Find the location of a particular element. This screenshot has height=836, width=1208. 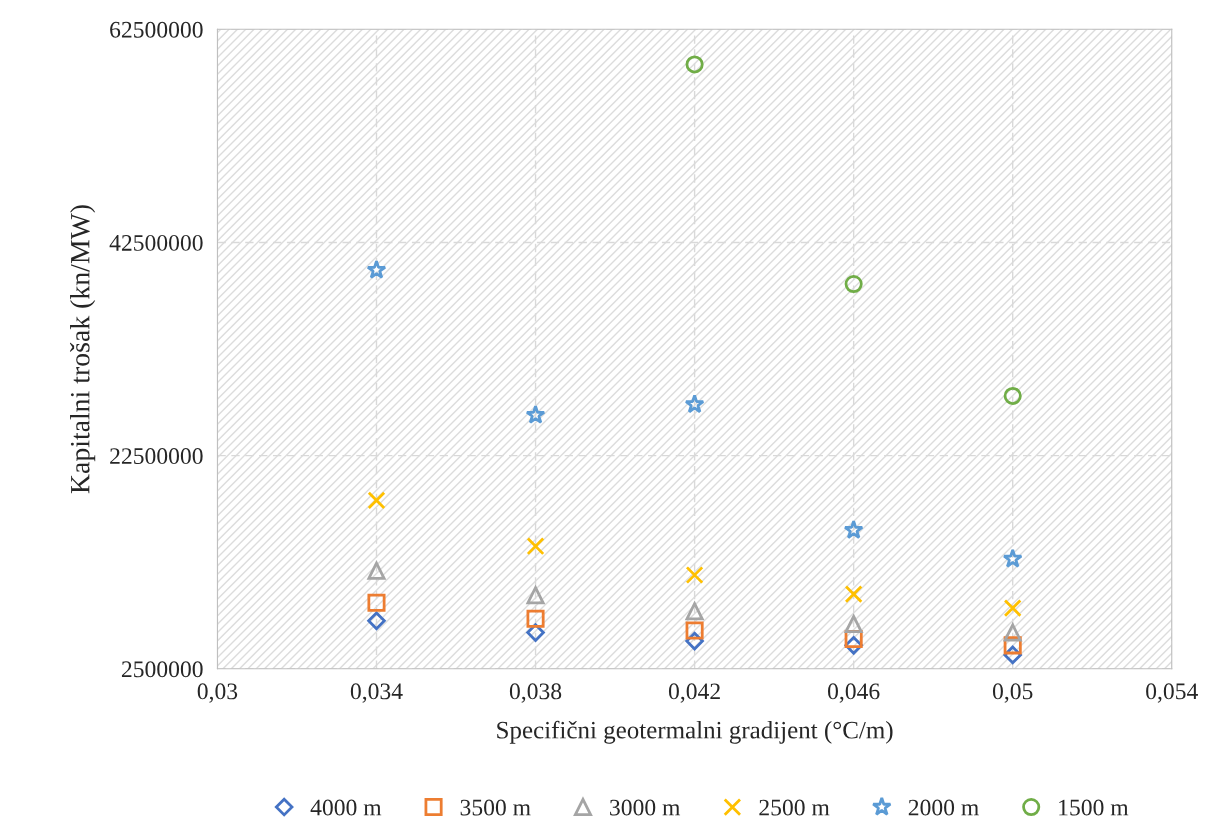

legend-label: 2000 m is located at coordinates (943, 807).